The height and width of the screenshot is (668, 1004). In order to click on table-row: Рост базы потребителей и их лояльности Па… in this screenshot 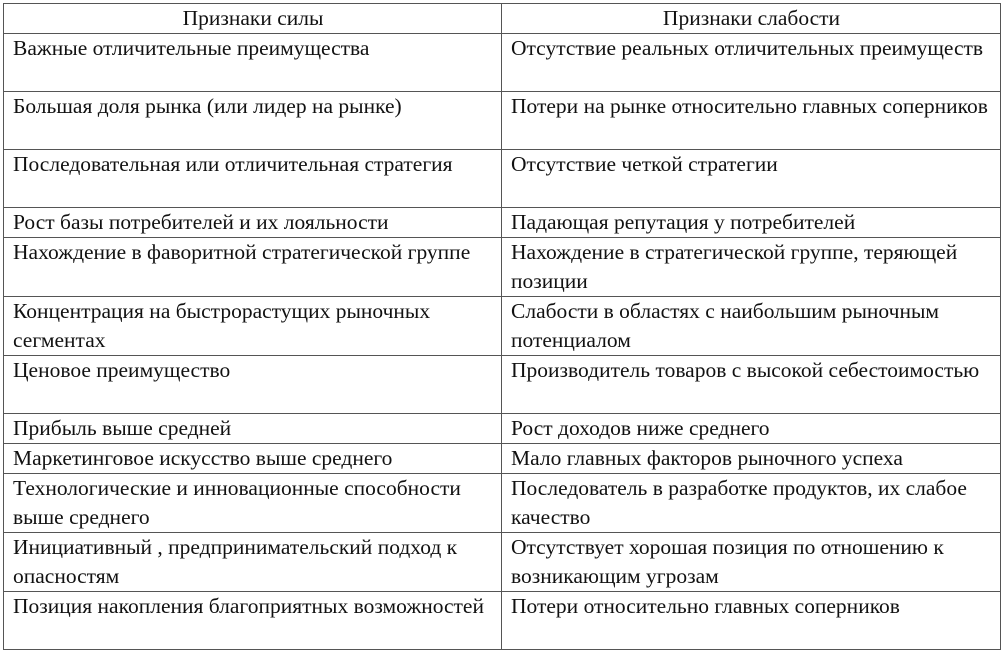, I will do `click(502, 222)`.